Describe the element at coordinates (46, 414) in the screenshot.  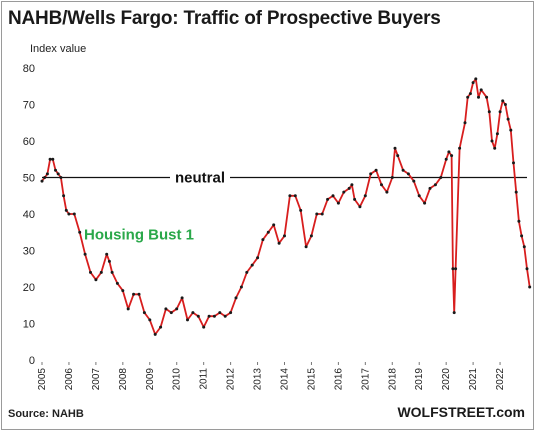
I see `source-note: Source: NAHB` at that location.